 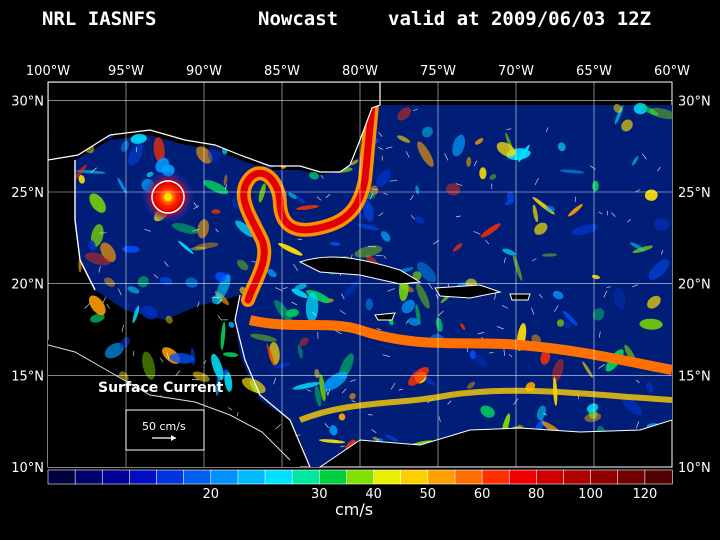 What do you see at coordinates (161, 388) in the screenshot?
I see `legend-title: Surface Current` at bounding box center [161, 388].